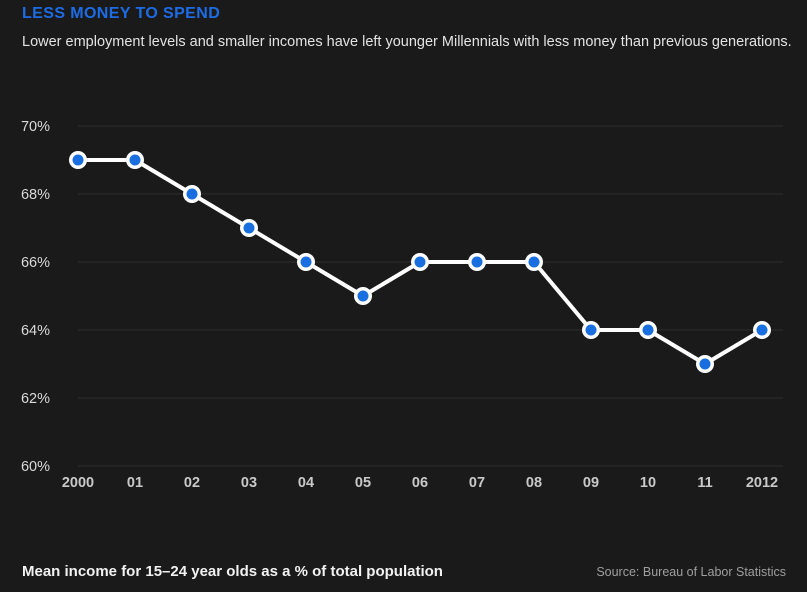  What do you see at coordinates (591, 483) in the screenshot?
I see `x-axis-tick-label: 09` at bounding box center [591, 483].